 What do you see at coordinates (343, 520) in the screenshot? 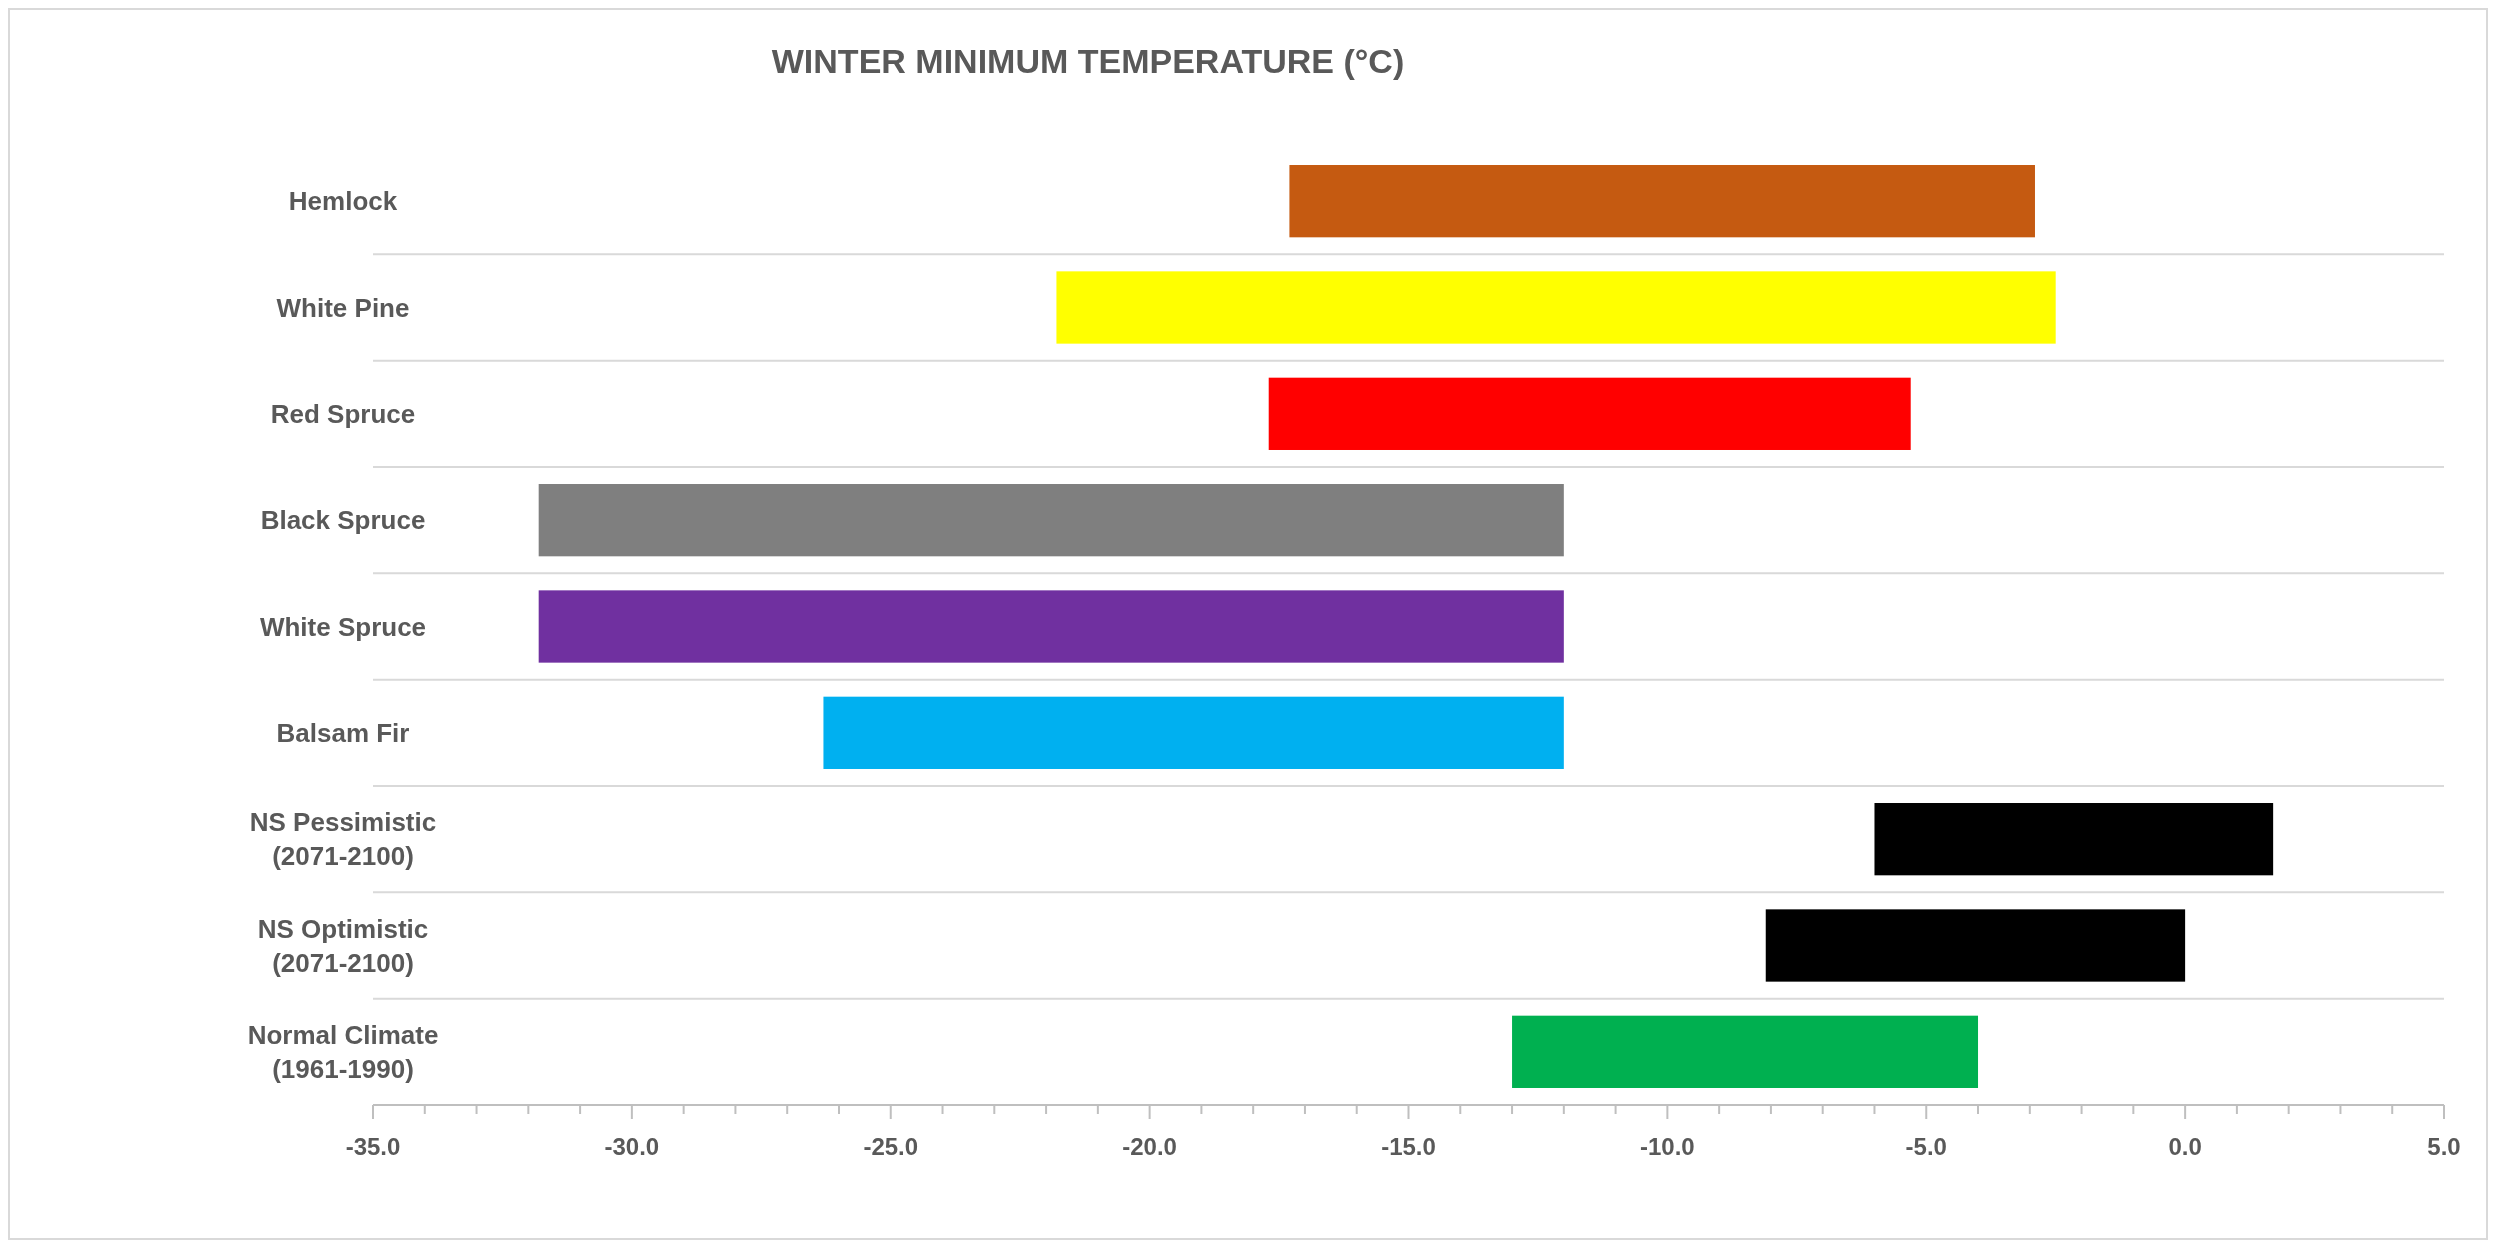
I see `y-tick-label: Black Spruce` at bounding box center [343, 520].